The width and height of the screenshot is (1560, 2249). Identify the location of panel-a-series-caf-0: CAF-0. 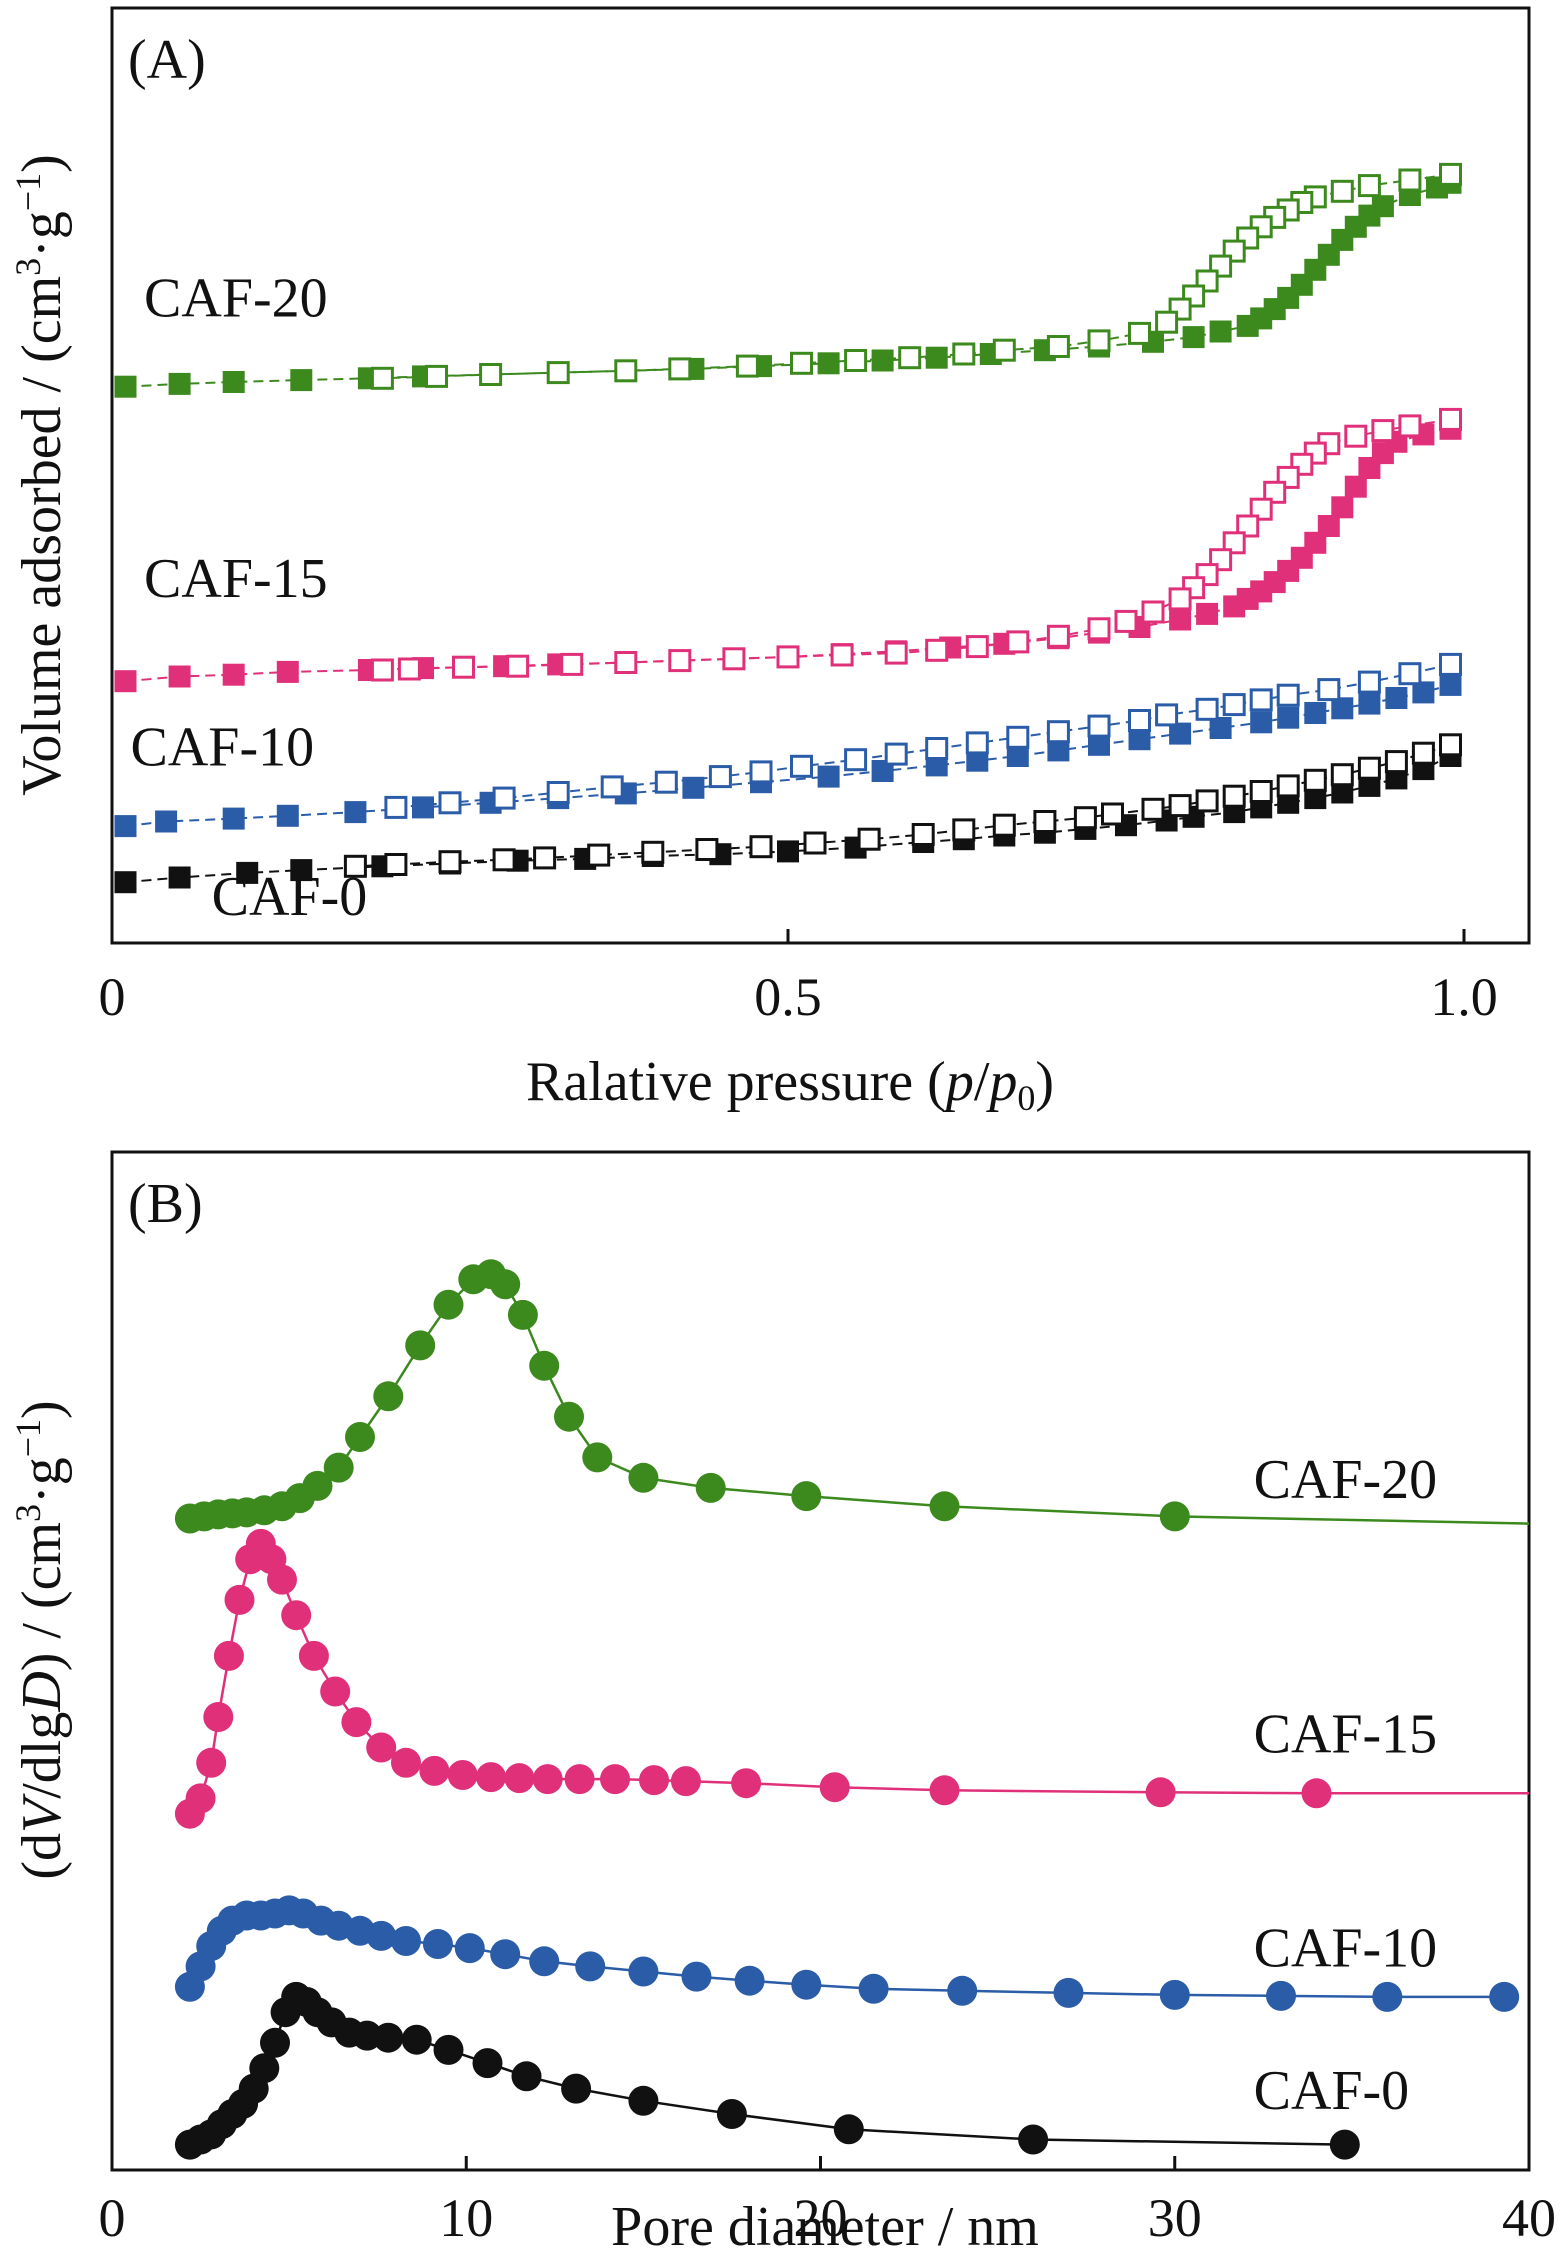
(788, 830).